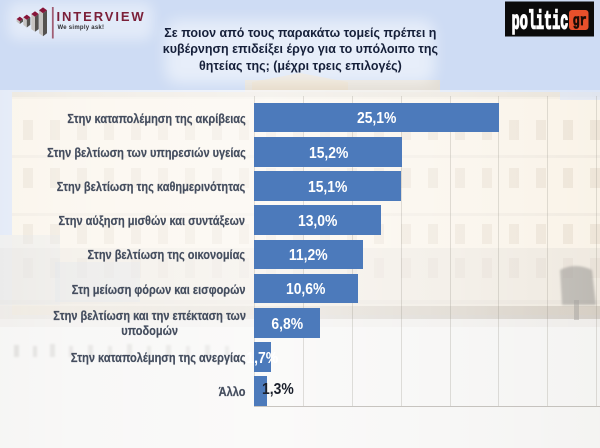 This screenshot has width=600, height=448. I want to click on svg-text: politic, so click(540, 22).